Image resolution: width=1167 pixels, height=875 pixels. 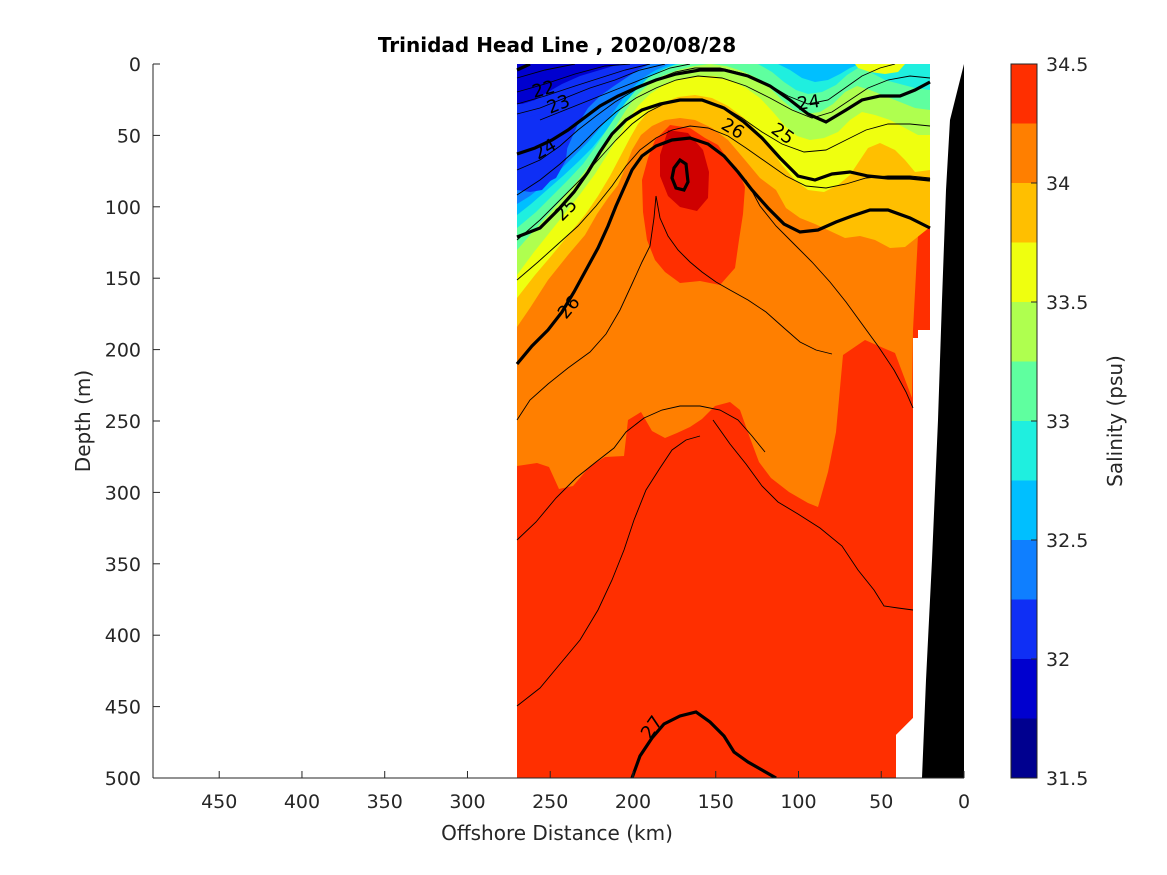 I want to click on x-tick-label: 450, so click(x=219, y=802).